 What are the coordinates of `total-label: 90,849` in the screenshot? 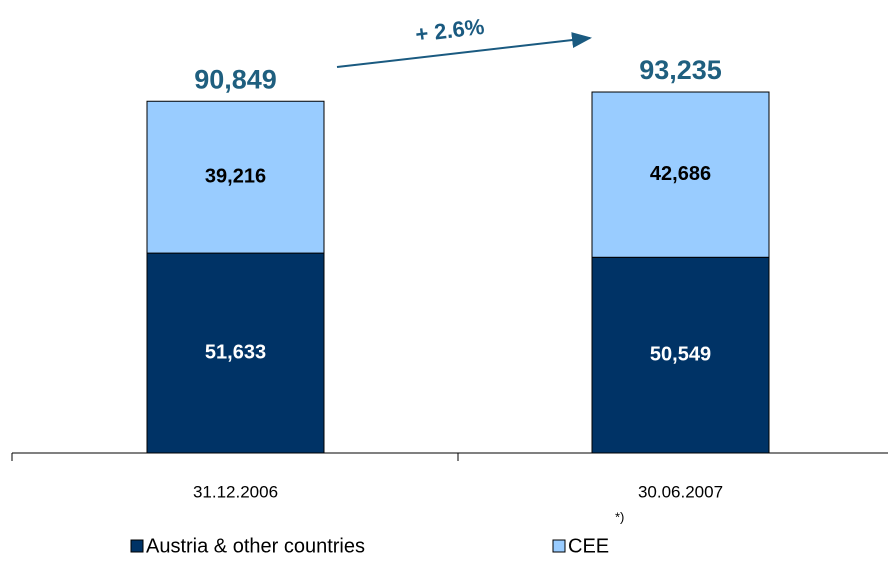 It's located at (235, 79).